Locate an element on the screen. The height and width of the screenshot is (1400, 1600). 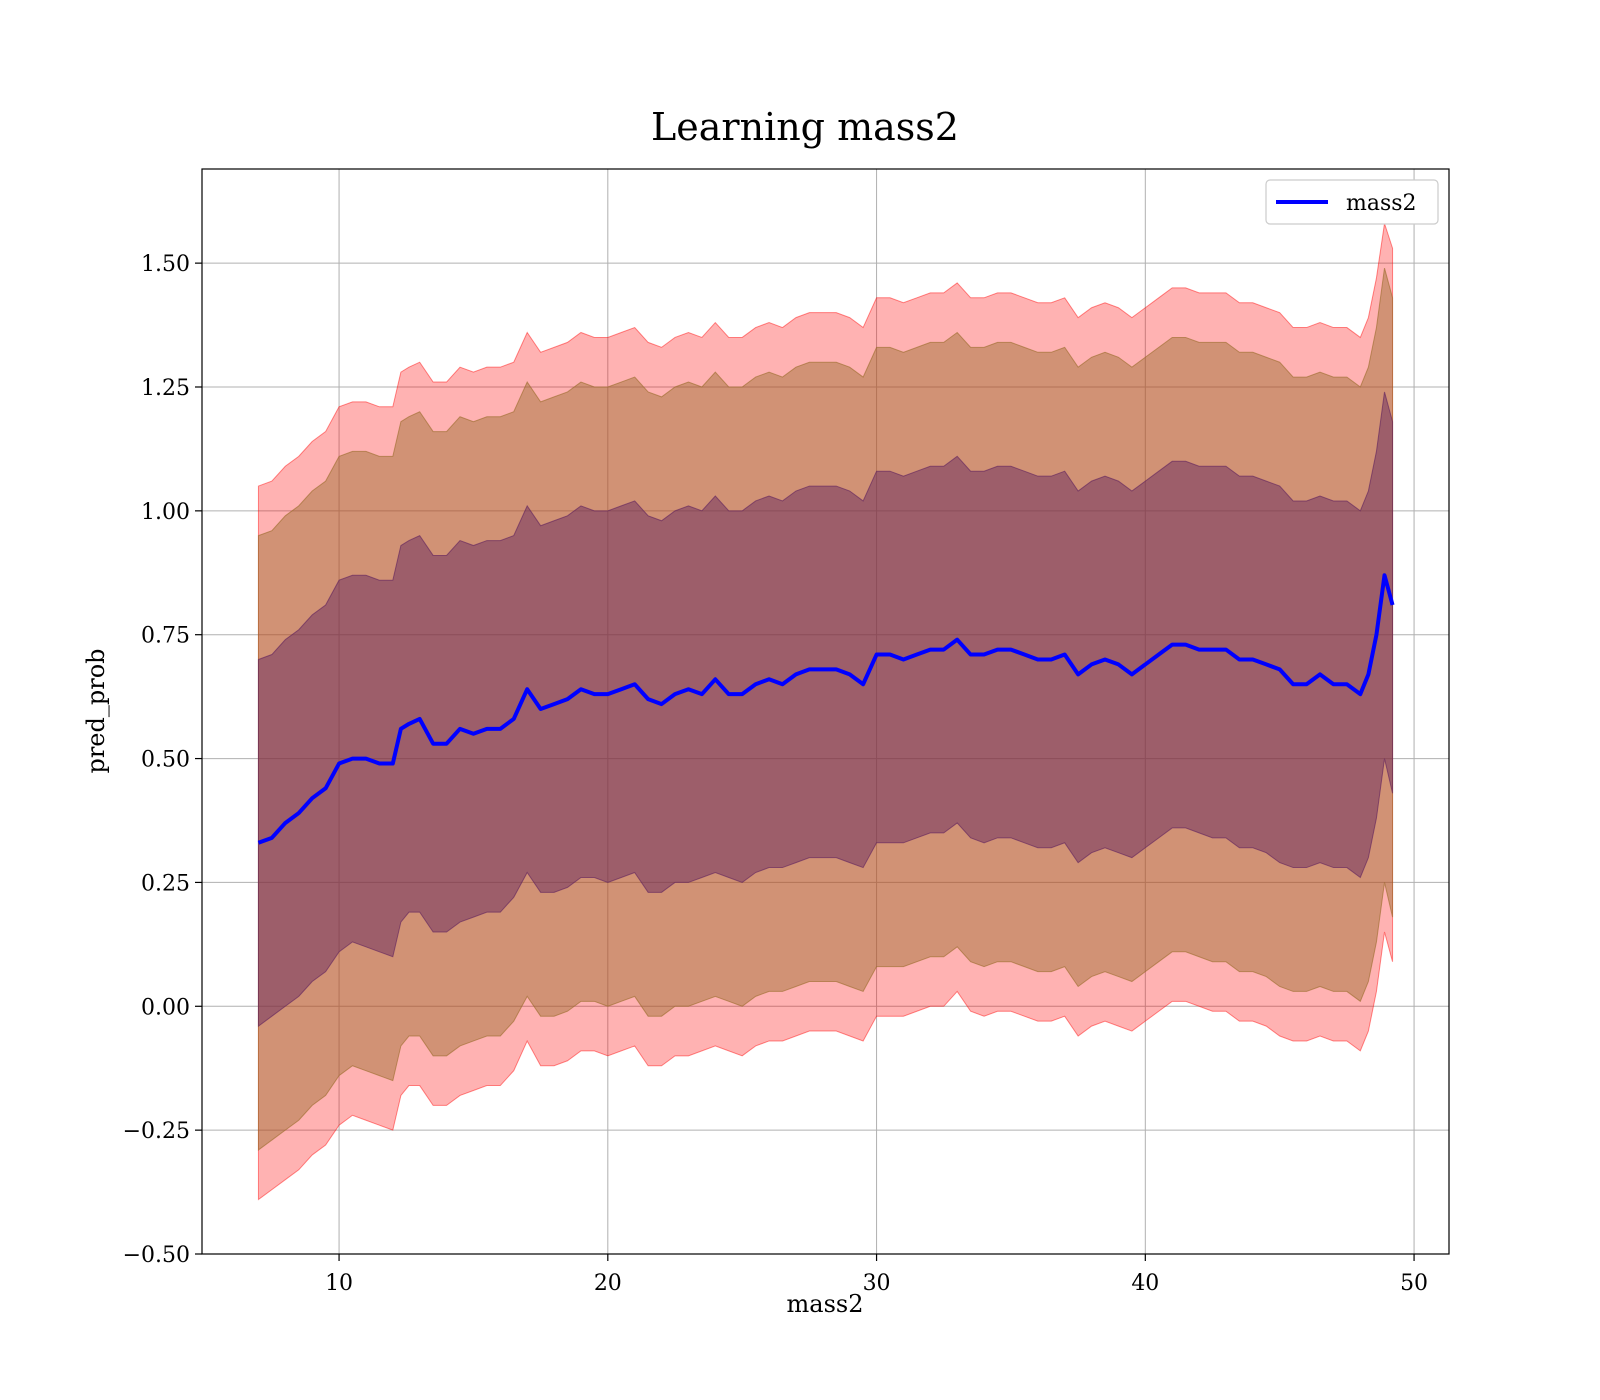
x-tick-label: 40 is located at coordinates (1145, 1283).